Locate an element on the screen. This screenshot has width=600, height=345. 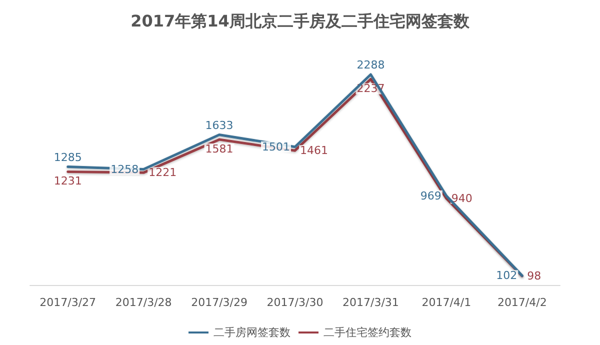
data-label: 98 is located at coordinates (534, 275).